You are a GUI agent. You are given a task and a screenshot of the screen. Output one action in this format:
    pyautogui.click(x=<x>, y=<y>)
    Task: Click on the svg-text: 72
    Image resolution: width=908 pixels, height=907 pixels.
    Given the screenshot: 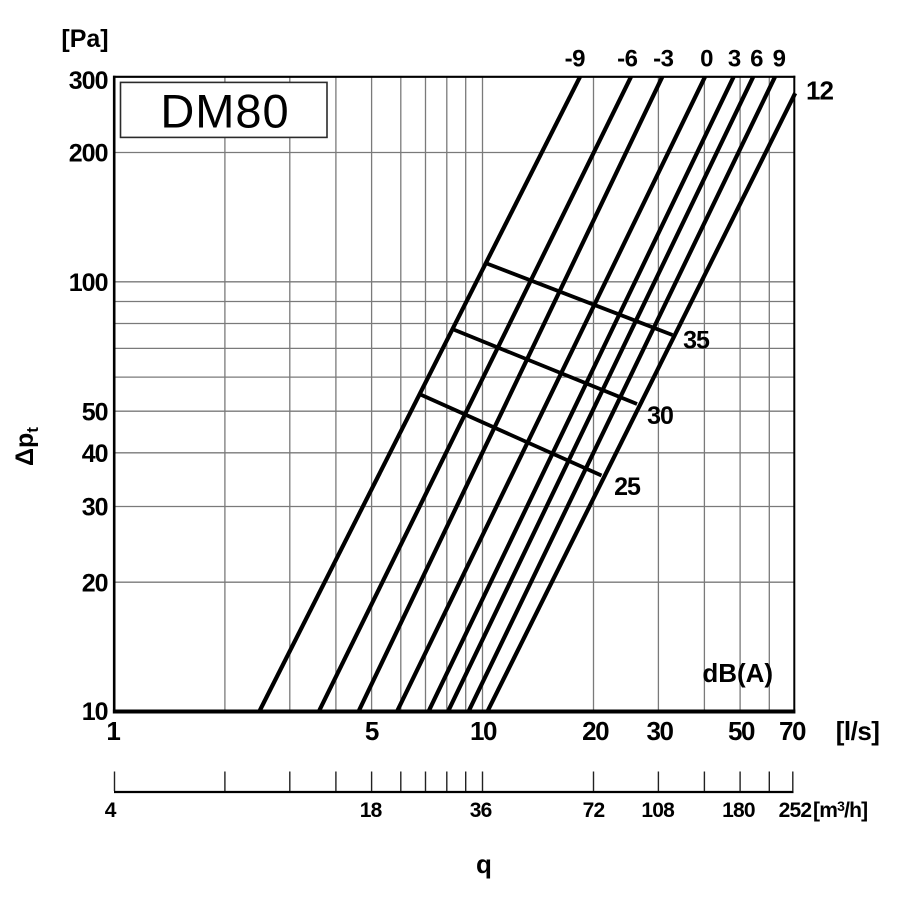 What is the action you would take?
    pyautogui.click(x=594, y=810)
    